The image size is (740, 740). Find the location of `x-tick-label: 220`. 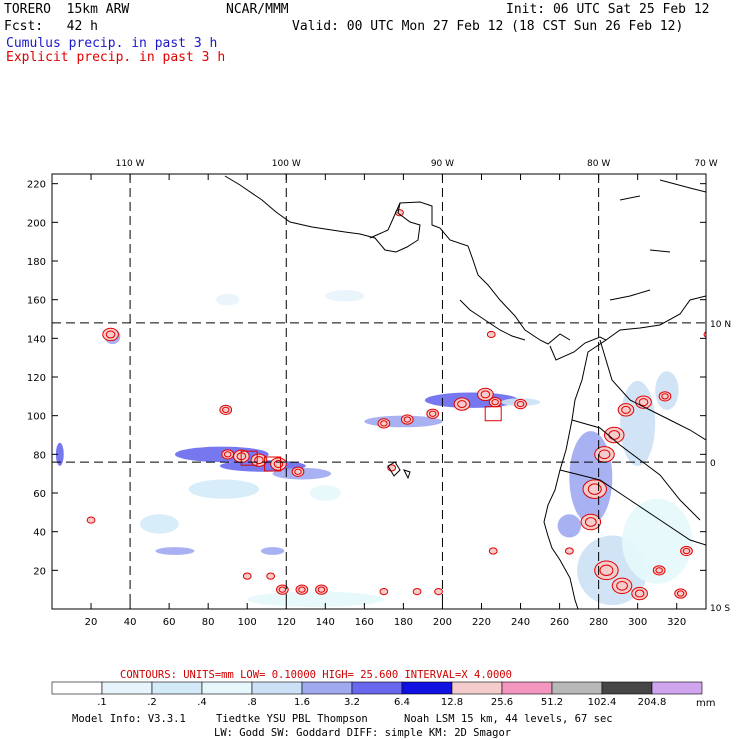

x-tick-label: 220 is located at coordinates (481, 622).